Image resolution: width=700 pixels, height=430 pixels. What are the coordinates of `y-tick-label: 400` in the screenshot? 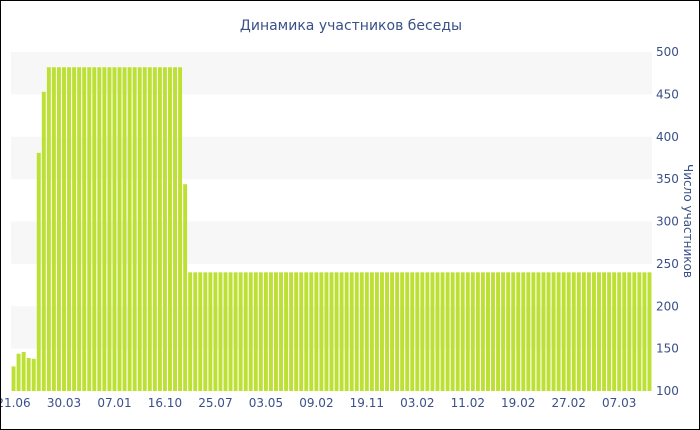 It's located at (667, 137).